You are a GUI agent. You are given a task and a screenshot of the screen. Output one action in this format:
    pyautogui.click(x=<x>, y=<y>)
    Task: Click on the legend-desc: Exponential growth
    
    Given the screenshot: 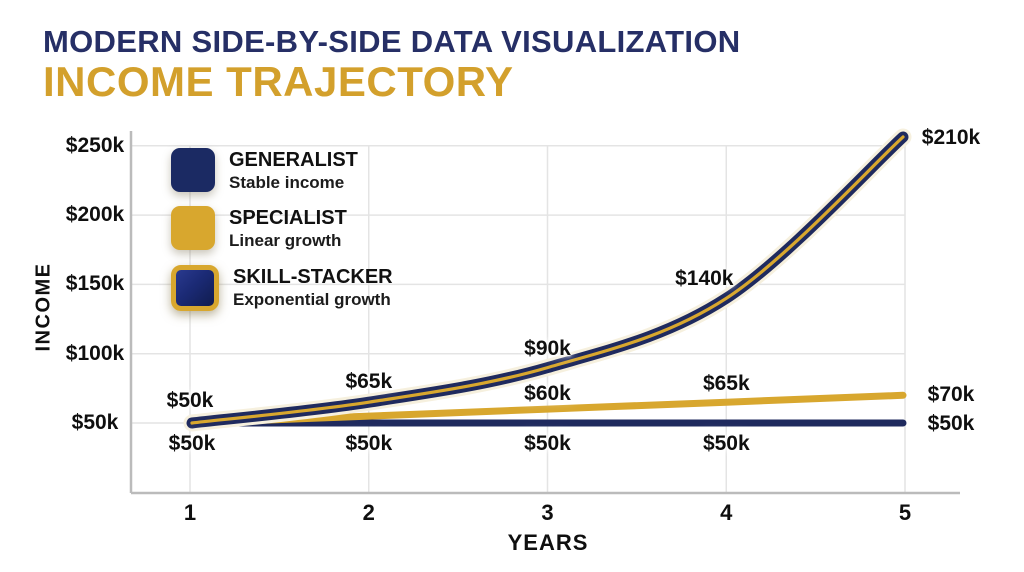 What is the action you would take?
    pyautogui.click(x=312, y=299)
    